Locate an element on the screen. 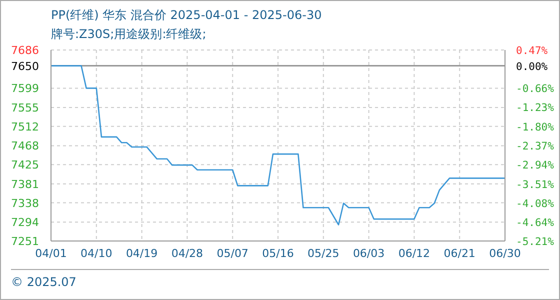 This screenshot has height=300, width=560. y2-tick-label: 0.00% is located at coordinates (532, 66).